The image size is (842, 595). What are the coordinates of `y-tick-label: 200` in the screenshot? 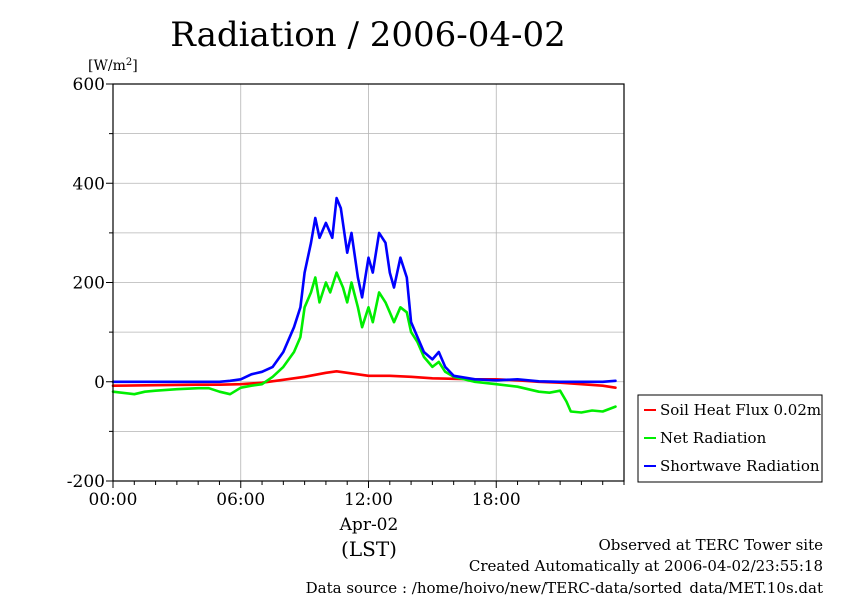 It's located at (89, 284).